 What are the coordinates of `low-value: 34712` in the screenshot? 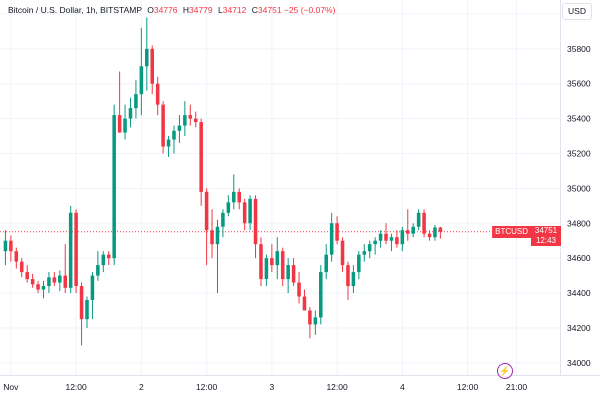 It's located at (234, 10).